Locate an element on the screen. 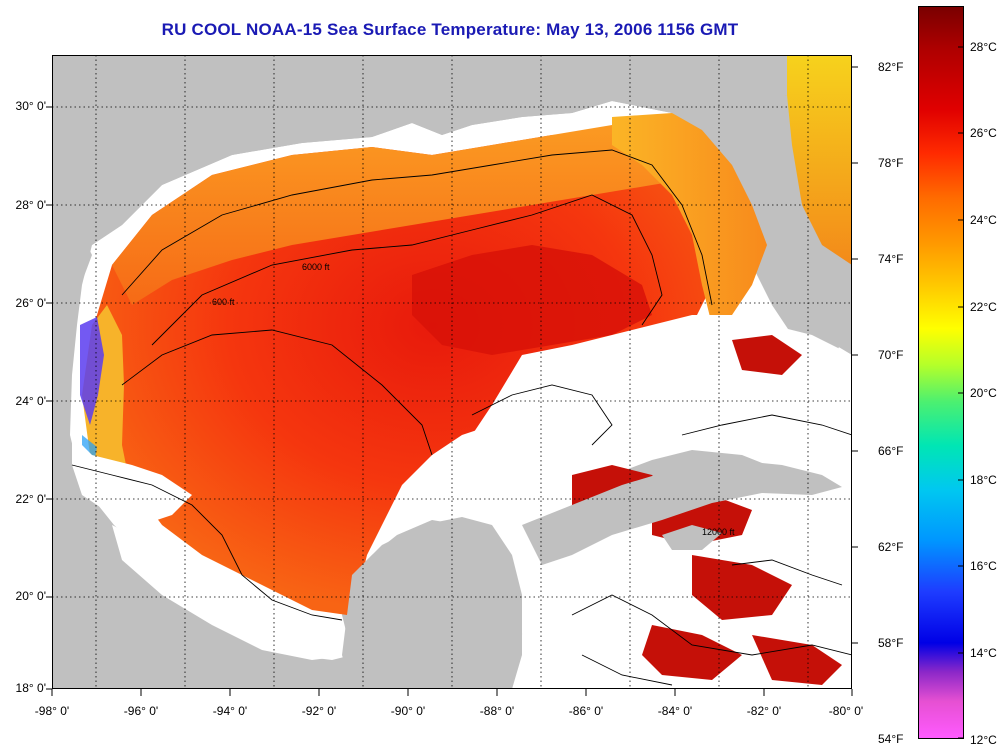 Image resolution: width=1008 pixels, height=754 pixels. temp-c-22: 22°C is located at coordinates (983, 307).